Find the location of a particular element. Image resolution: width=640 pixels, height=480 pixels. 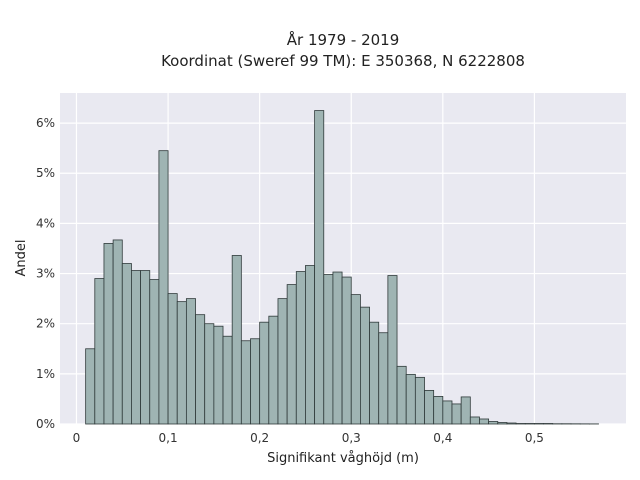

y-tick-label: 2% is located at coordinates (45, 324).